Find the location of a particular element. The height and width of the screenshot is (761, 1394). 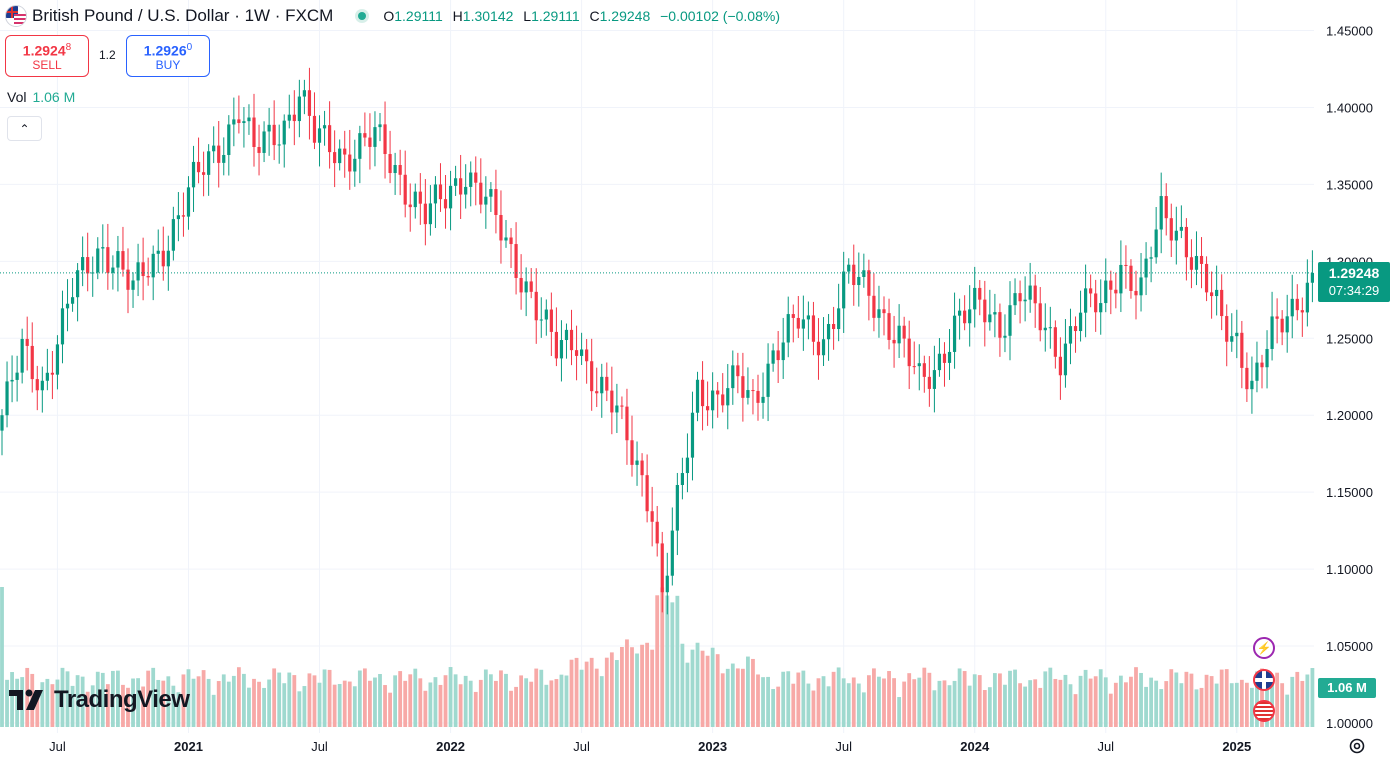

time-axis: Jul 2021 Jul 2022 Jul 2023 Jul 2024 Jul 2025 is located at coordinates (650, 746).